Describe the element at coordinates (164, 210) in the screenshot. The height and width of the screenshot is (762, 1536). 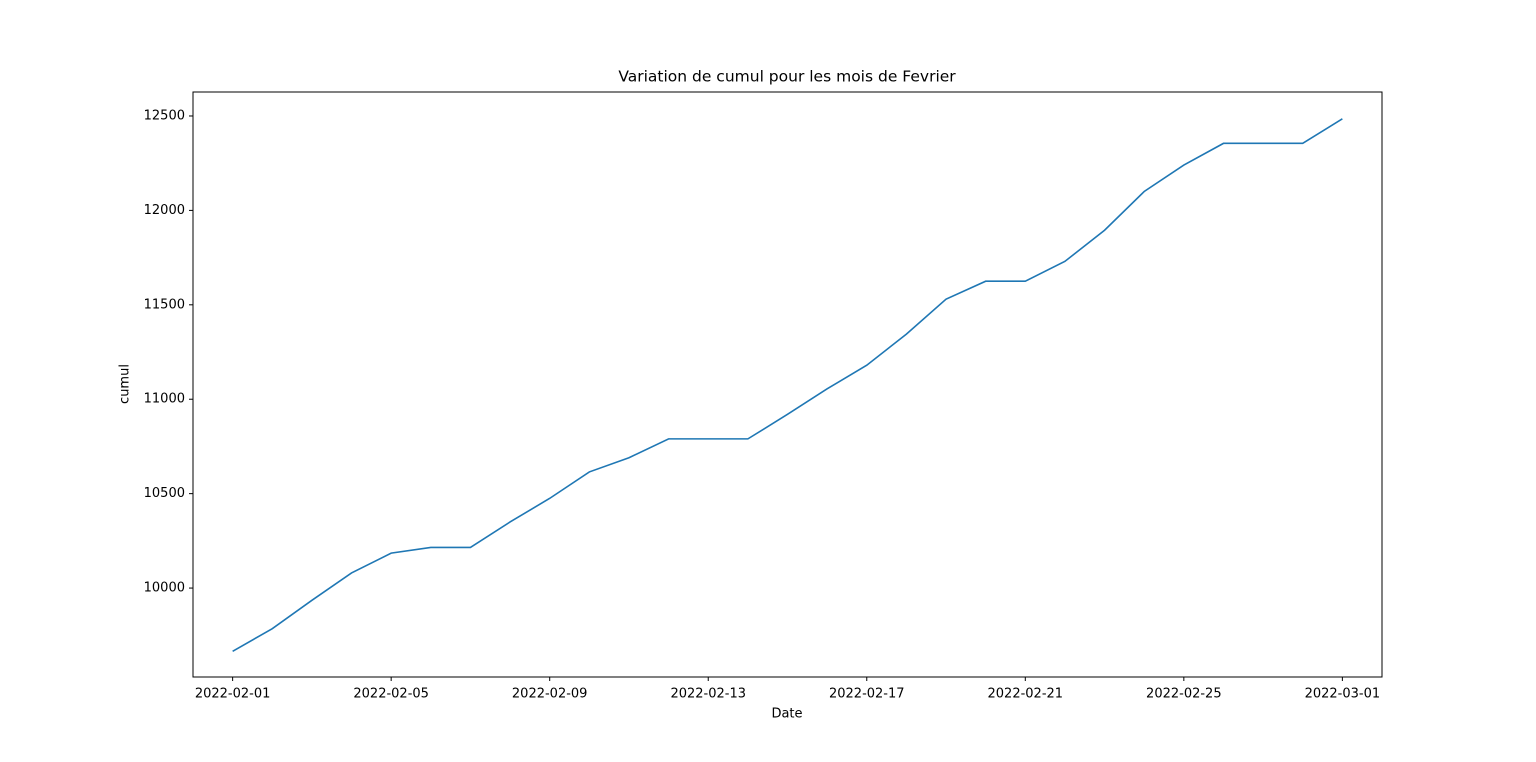
I see `y-tick-label: 12000` at that location.